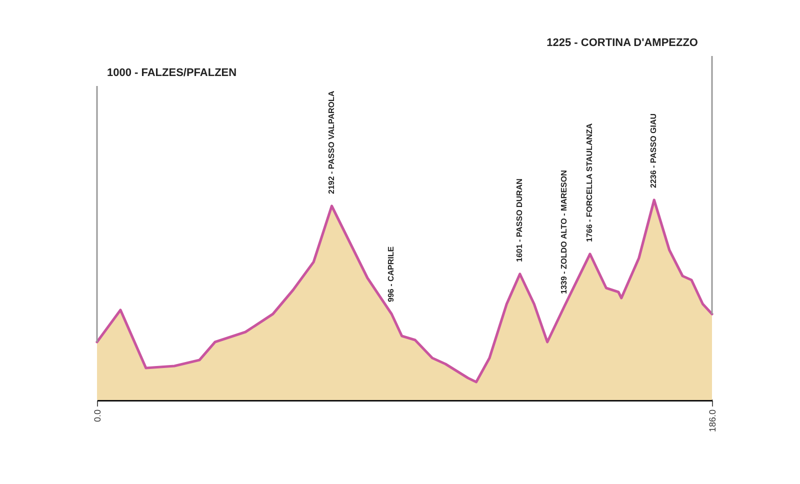 The width and height of the screenshot is (800, 484). I want to click on annotation: 1766 - FORCELLA STAULANZA, so click(589, 182).